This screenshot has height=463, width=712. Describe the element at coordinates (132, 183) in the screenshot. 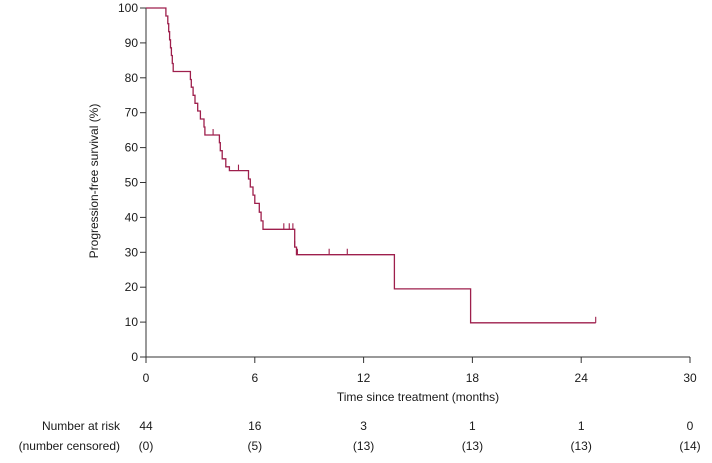

I see `y-tick-label: 50` at that location.